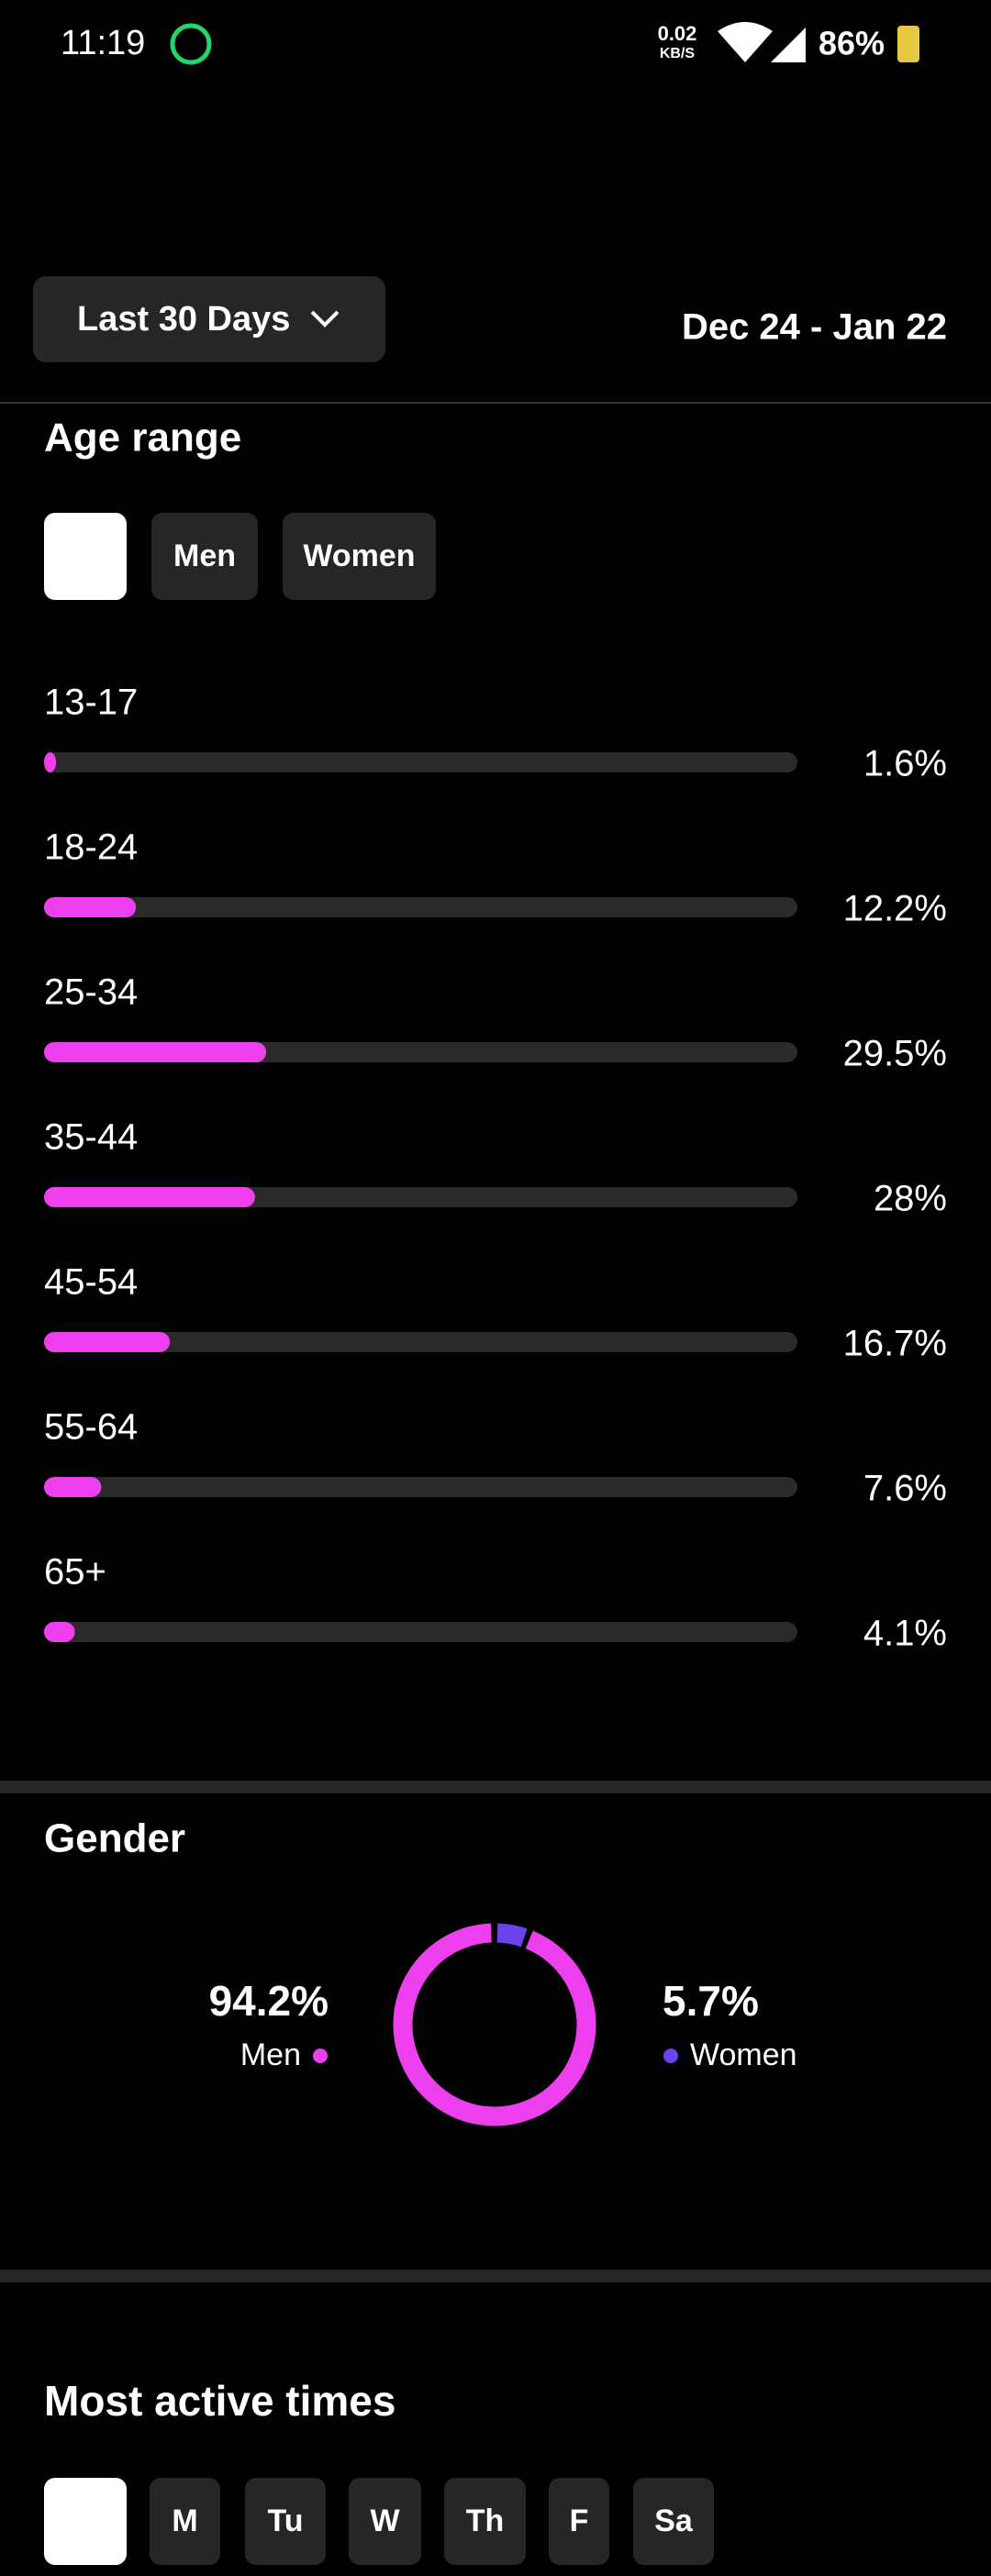 This screenshot has height=2576, width=991. I want to click on status-time: 11:19, so click(103, 43).